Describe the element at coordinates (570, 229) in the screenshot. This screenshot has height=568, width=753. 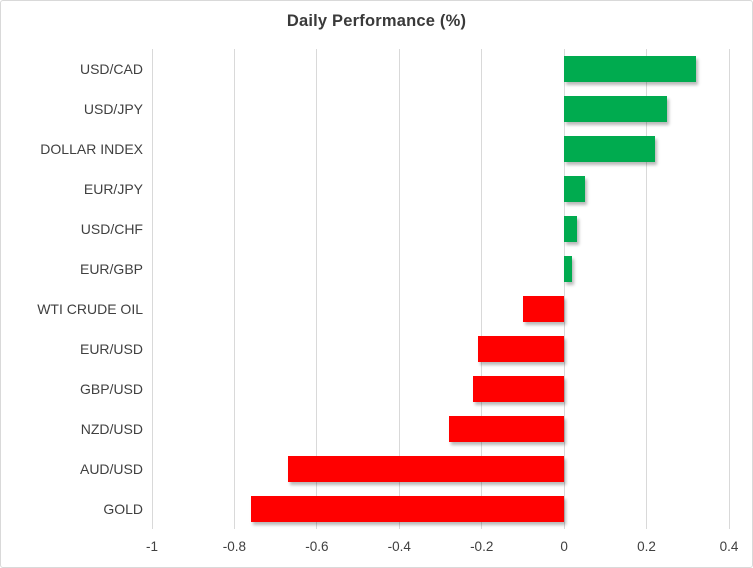
I see `bar-usd-chf` at that location.